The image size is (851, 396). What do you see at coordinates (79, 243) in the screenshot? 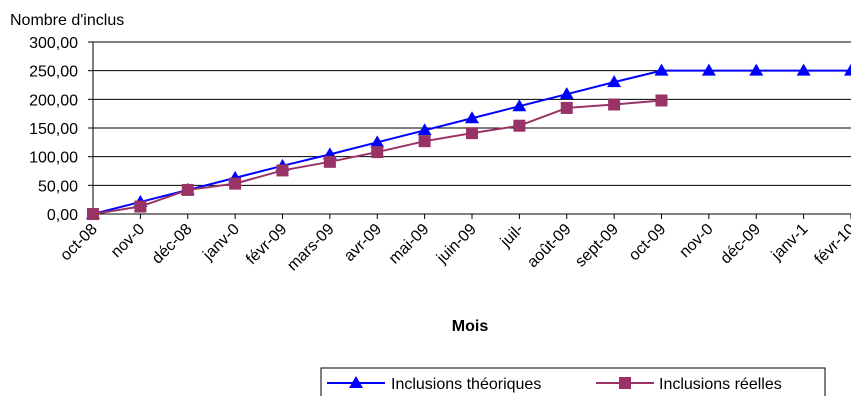
I see `x-tick-label: oct-08` at bounding box center [79, 243].